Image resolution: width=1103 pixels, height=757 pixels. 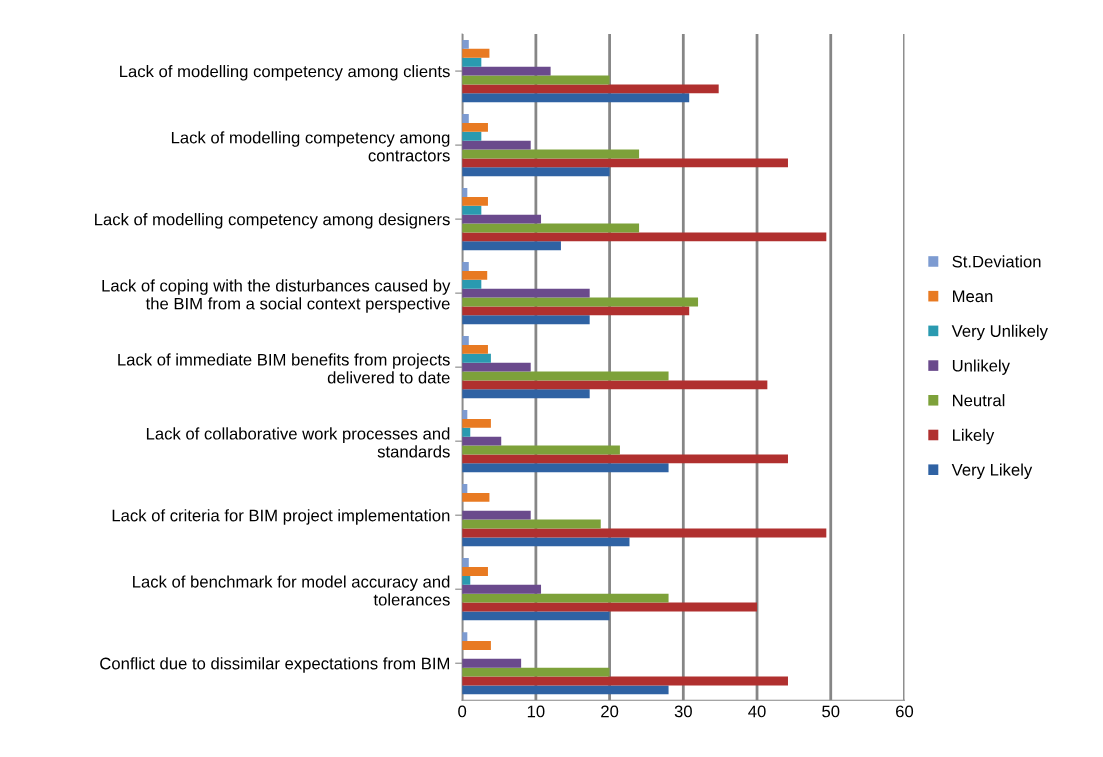 I want to click on y-tick-label: Conflict due to dissimilar expectations from BIM, so click(x=274, y=665).